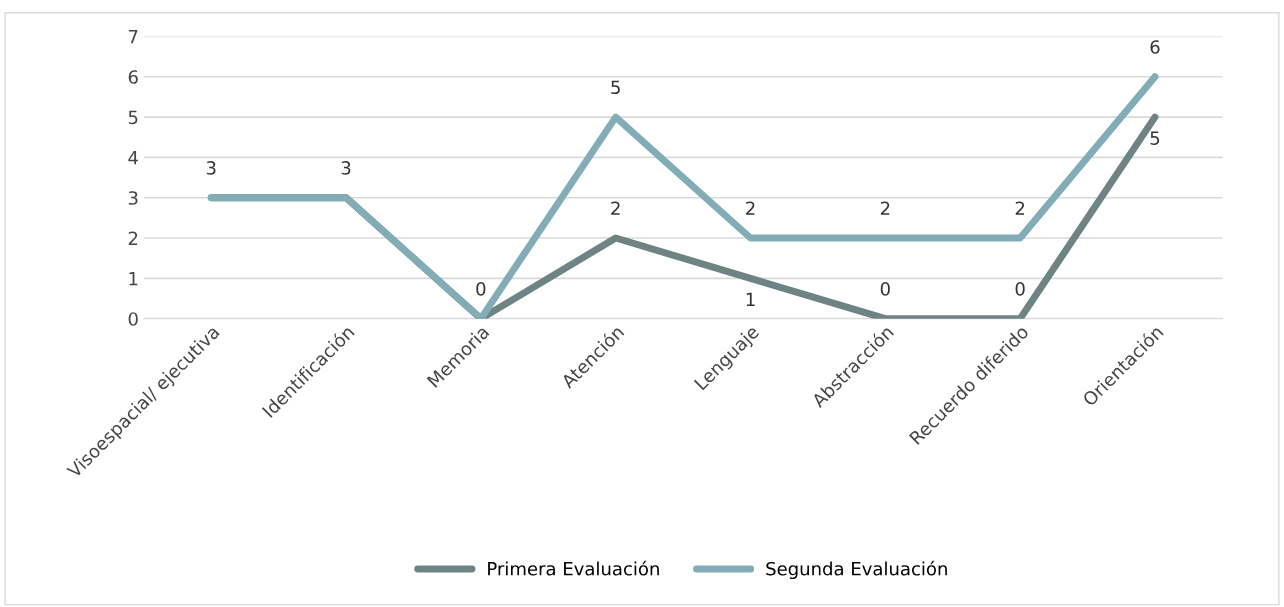  What do you see at coordinates (133, 238) in the screenshot?
I see `y-tick-label: 2` at bounding box center [133, 238].